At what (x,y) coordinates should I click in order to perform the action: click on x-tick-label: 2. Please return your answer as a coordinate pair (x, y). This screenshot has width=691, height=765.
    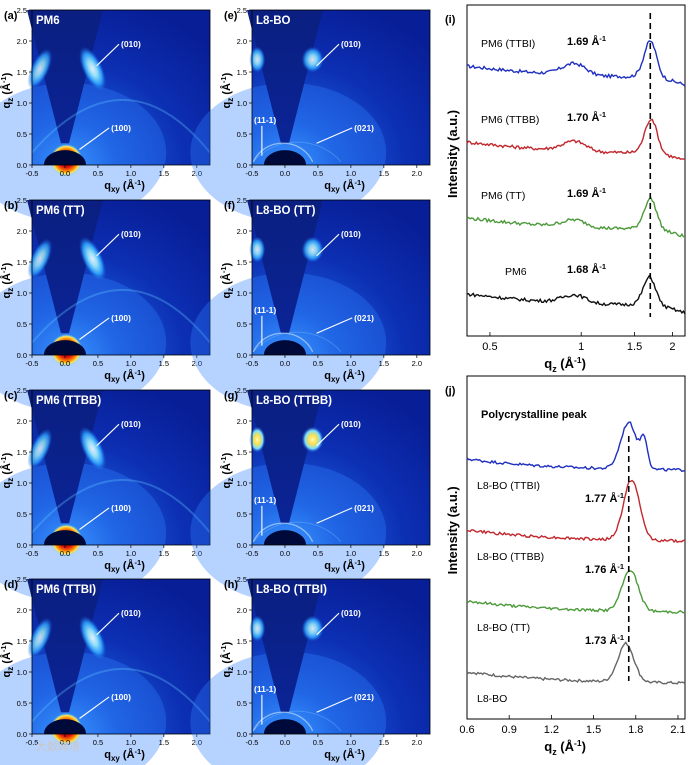
    Looking at the image, I should click on (672, 347).